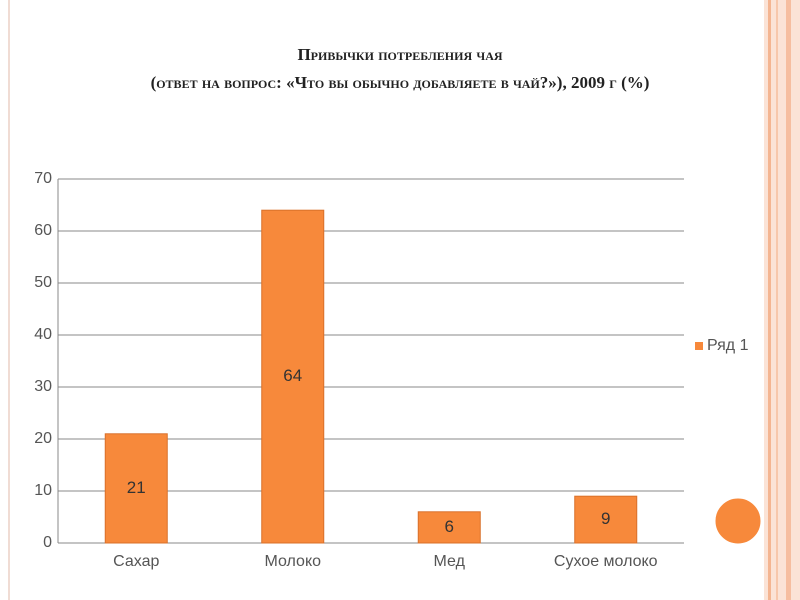 The height and width of the screenshot is (600, 800). What do you see at coordinates (699, 346) in the screenshot?
I see `legend-swatch` at bounding box center [699, 346].